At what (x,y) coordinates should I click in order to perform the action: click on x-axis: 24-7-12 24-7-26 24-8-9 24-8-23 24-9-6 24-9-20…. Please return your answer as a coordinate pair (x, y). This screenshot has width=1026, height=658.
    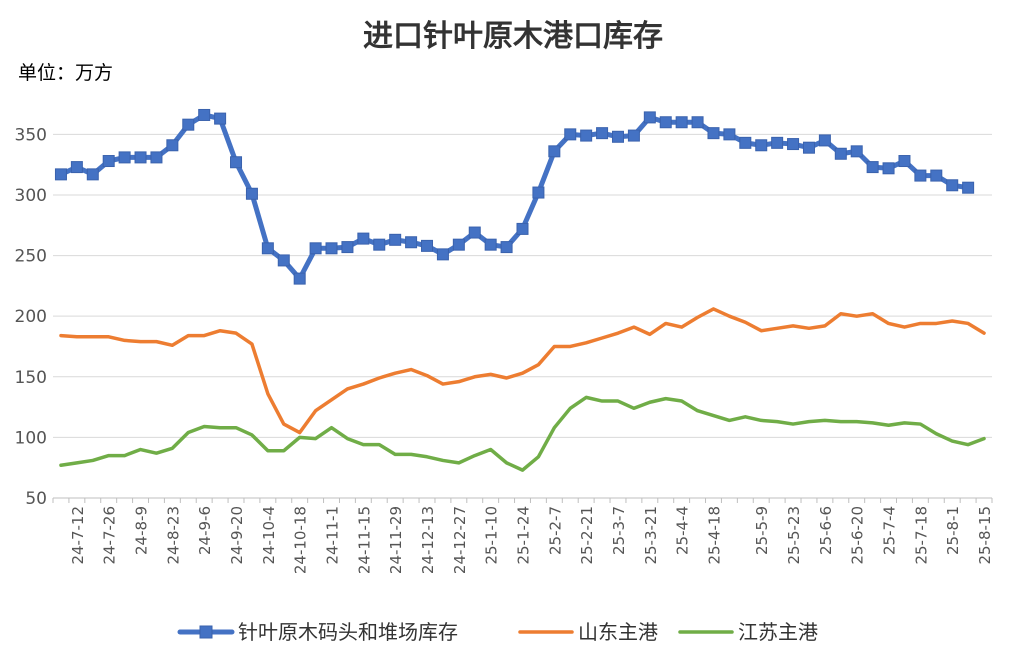
    Looking at the image, I should click on (523, 535).